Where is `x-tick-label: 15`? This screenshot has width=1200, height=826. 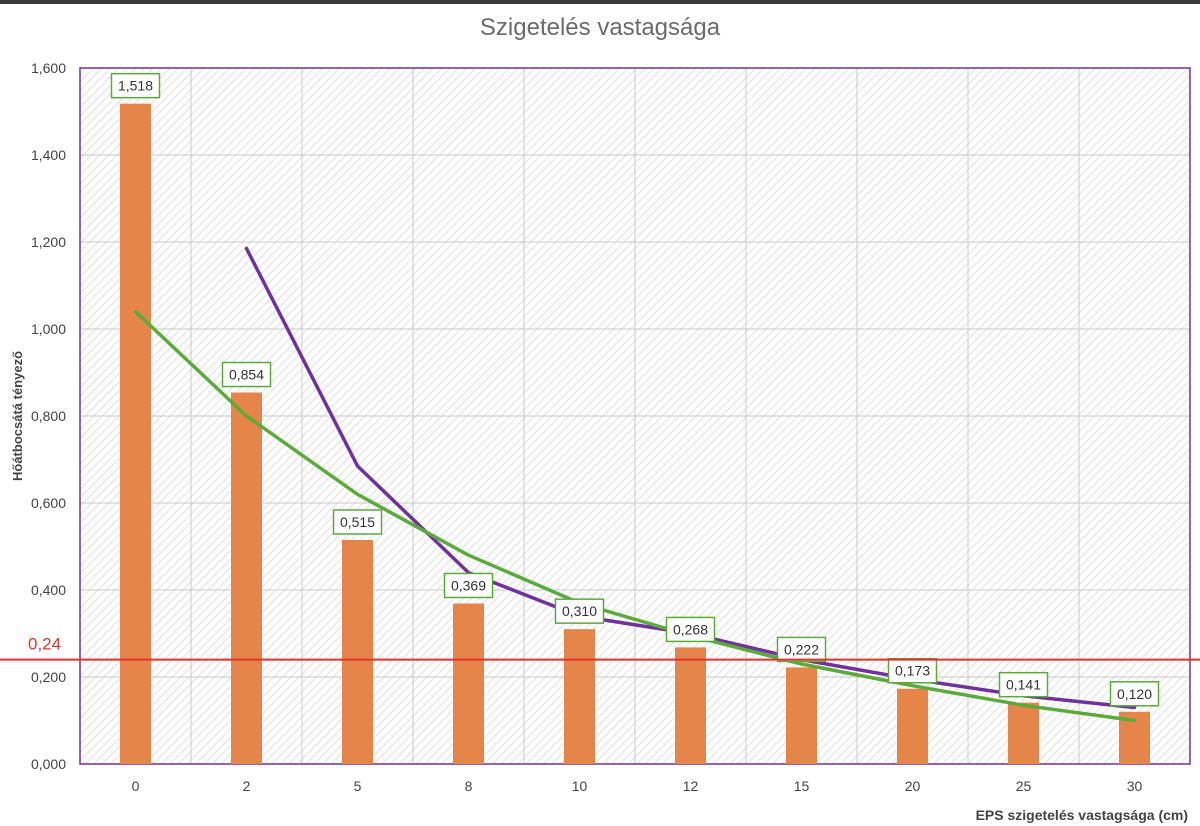 x-tick-label: 15 is located at coordinates (802, 786).